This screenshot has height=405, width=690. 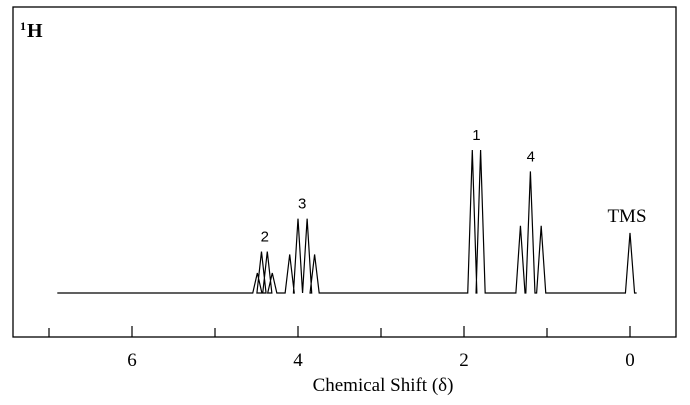 What do you see at coordinates (132, 360) in the screenshot?
I see `x-tick-label: 6` at bounding box center [132, 360].